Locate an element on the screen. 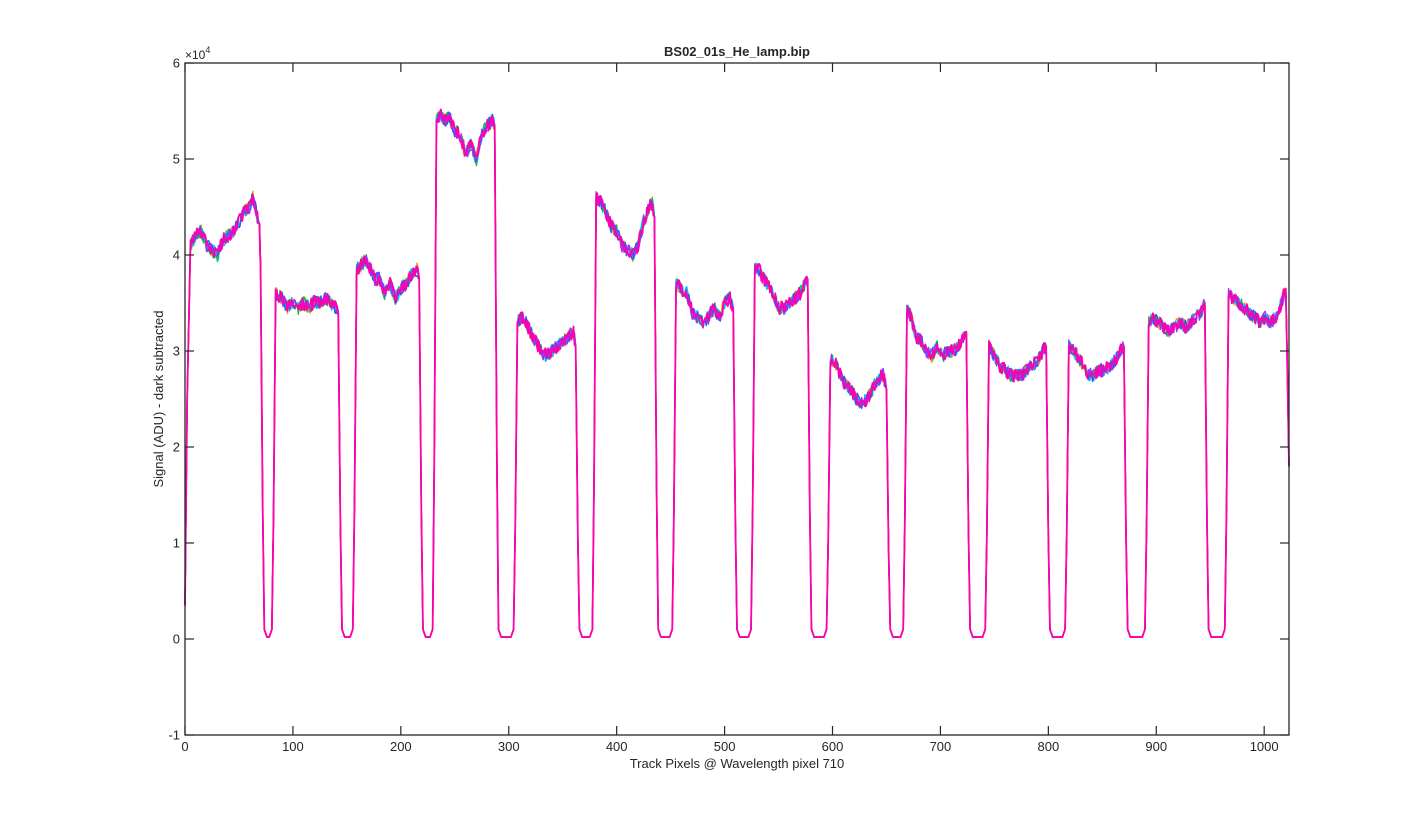 The height and width of the screenshot is (825, 1425). x-tick-label: 900 is located at coordinates (1156, 746).